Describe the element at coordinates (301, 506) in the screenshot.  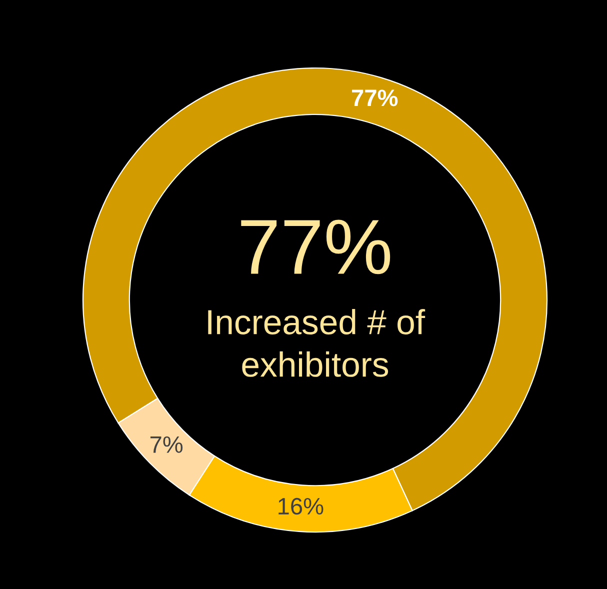
I see `data-label: 16%` at that location.